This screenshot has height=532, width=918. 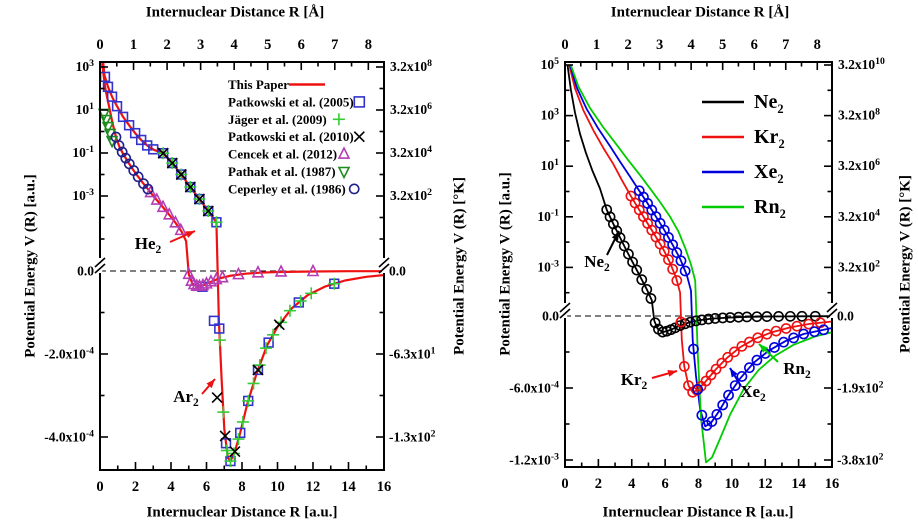 What do you see at coordinates (700, 12) in the screenshot?
I see `right-panel-top-axis-title: Internuclear Distance R [Å]` at bounding box center [700, 12].